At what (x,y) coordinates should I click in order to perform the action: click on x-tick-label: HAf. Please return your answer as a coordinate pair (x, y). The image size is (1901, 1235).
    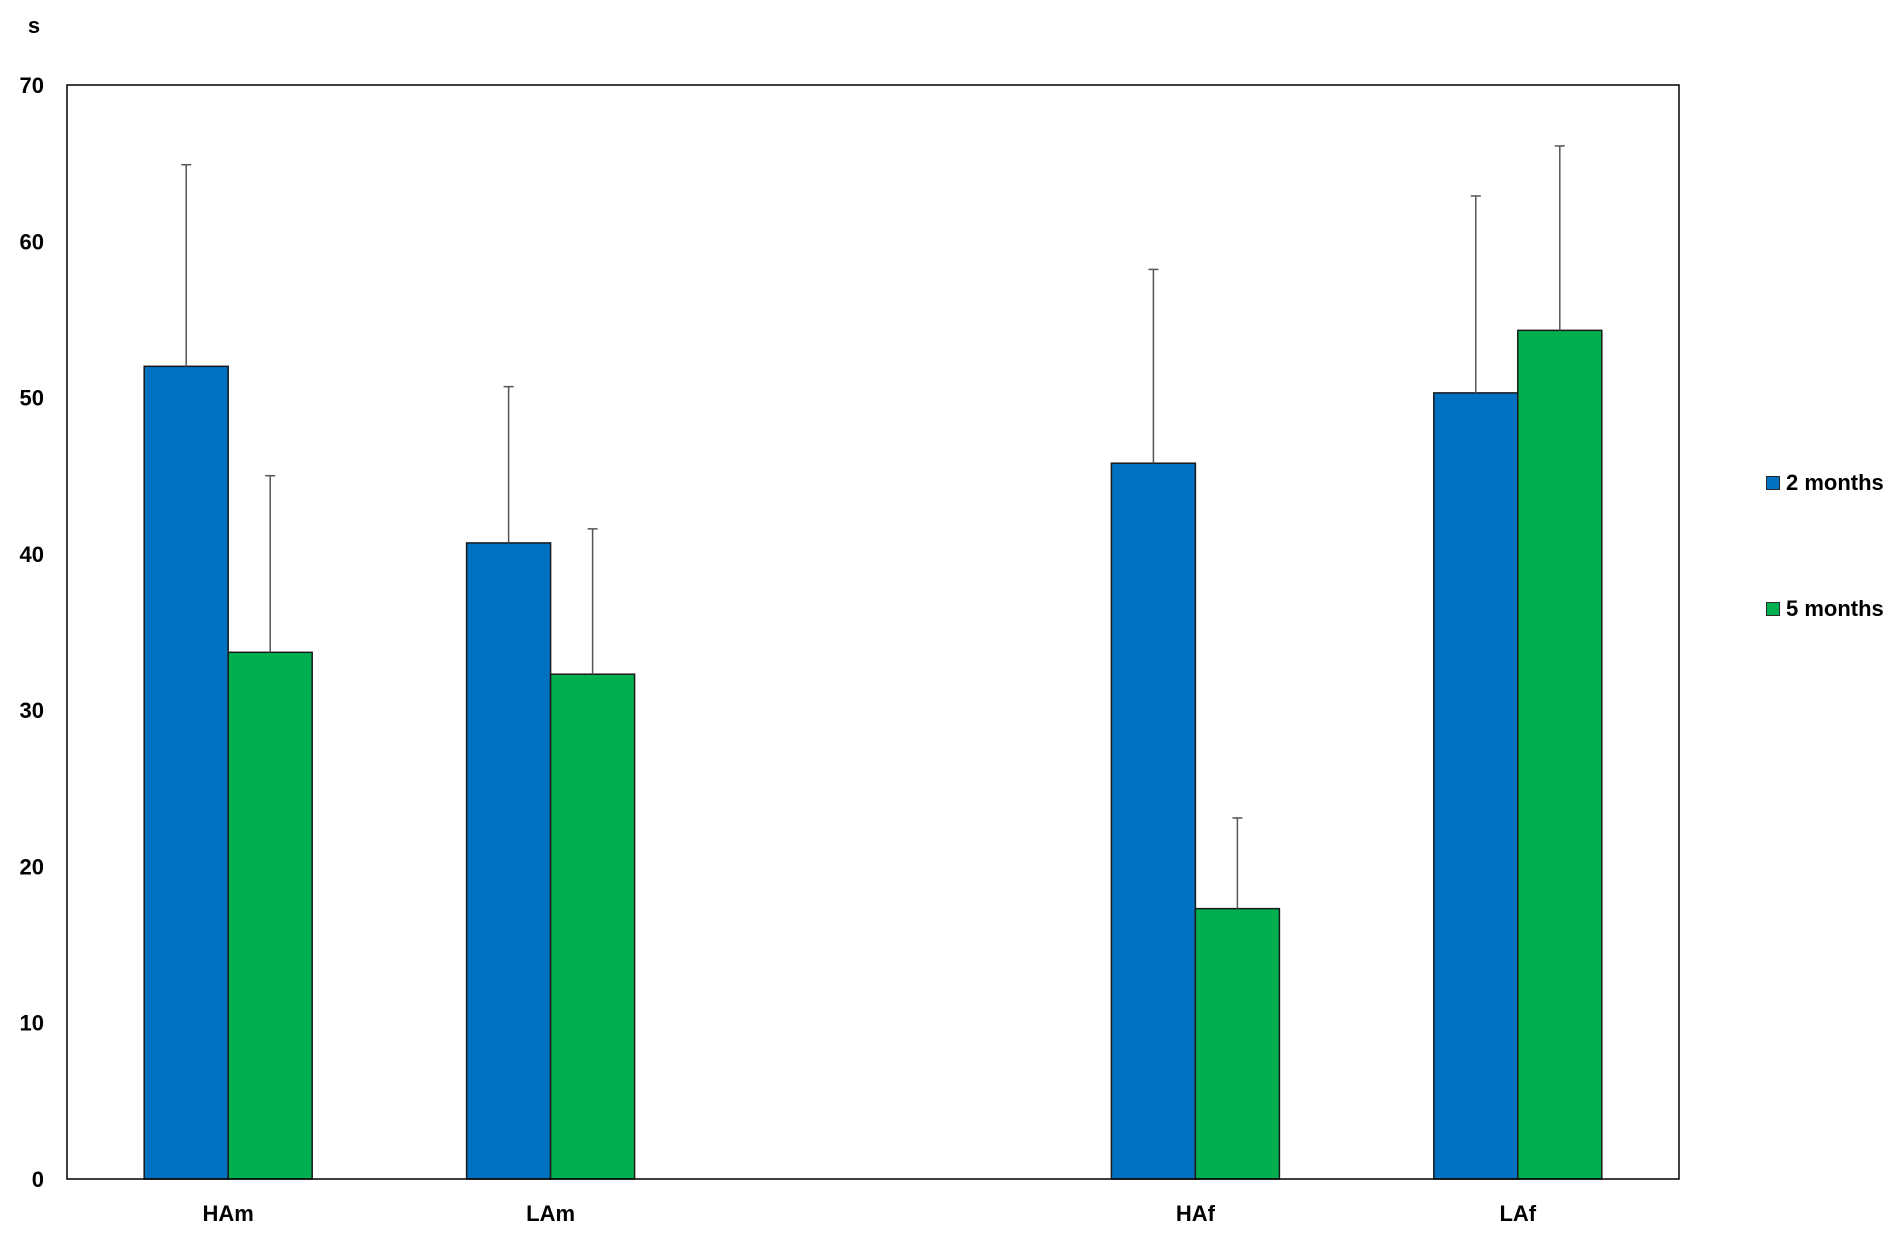
    Looking at the image, I should click on (1196, 1213).